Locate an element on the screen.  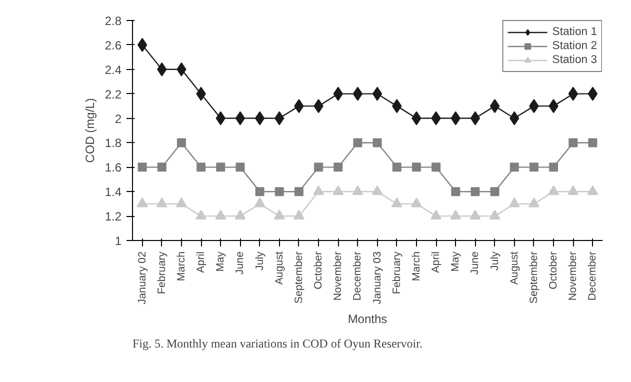
y-tick-label: 2 is located at coordinates (118, 119).